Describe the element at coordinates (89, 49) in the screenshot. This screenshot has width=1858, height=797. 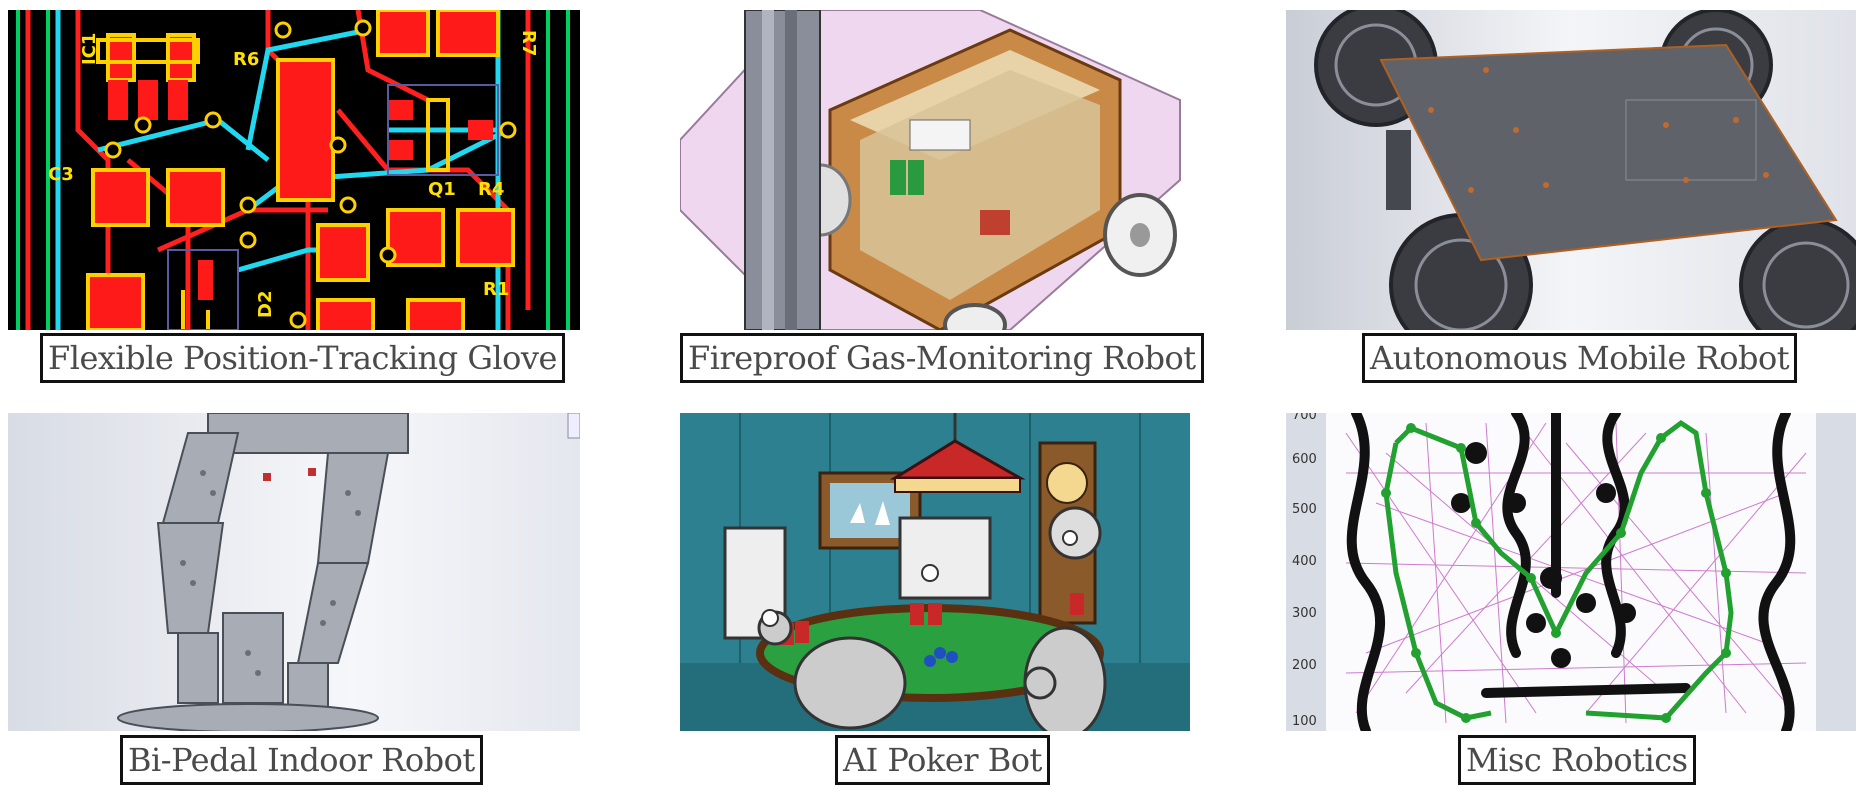
I see `pcb-label: IC1` at that location.